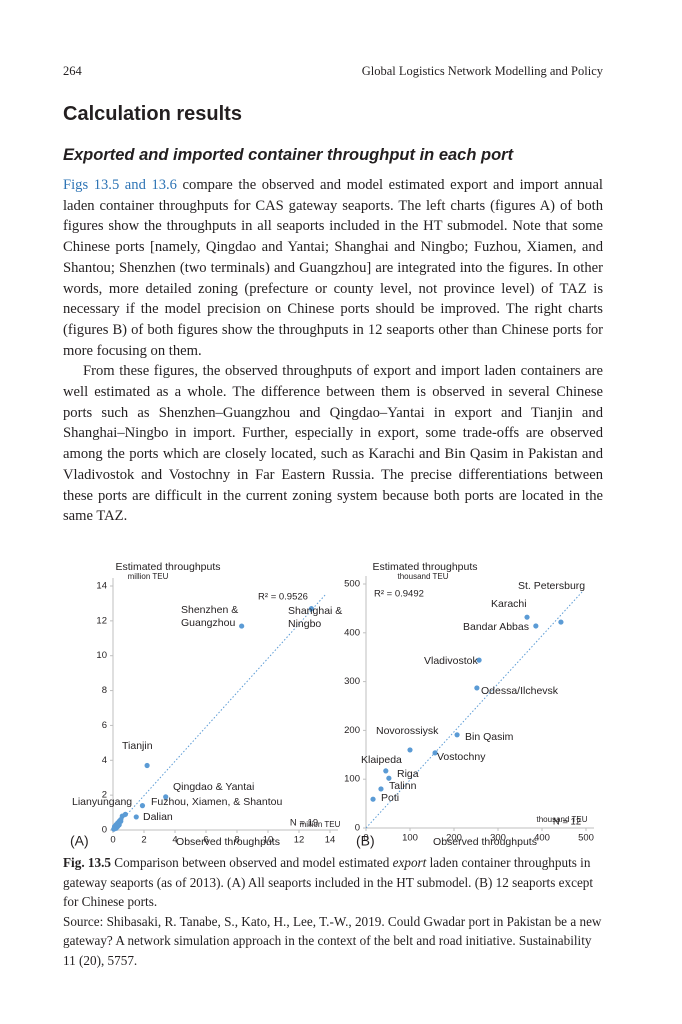 The width and height of the screenshot is (682, 1024). What do you see at coordinates (352, 584) in the screenshot?
I see `y-tick-label: 500` at bounding box center [352, 584].